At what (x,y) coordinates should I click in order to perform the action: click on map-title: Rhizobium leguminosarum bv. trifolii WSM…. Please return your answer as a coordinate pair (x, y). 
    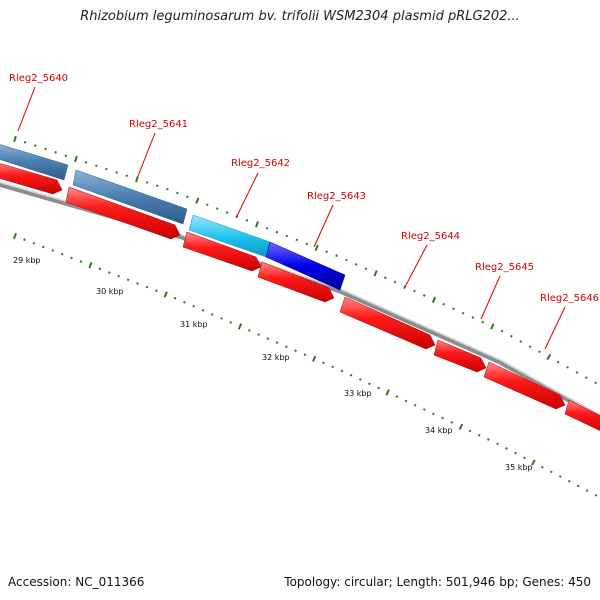
    Looking at the image, I should click on (300, 16).